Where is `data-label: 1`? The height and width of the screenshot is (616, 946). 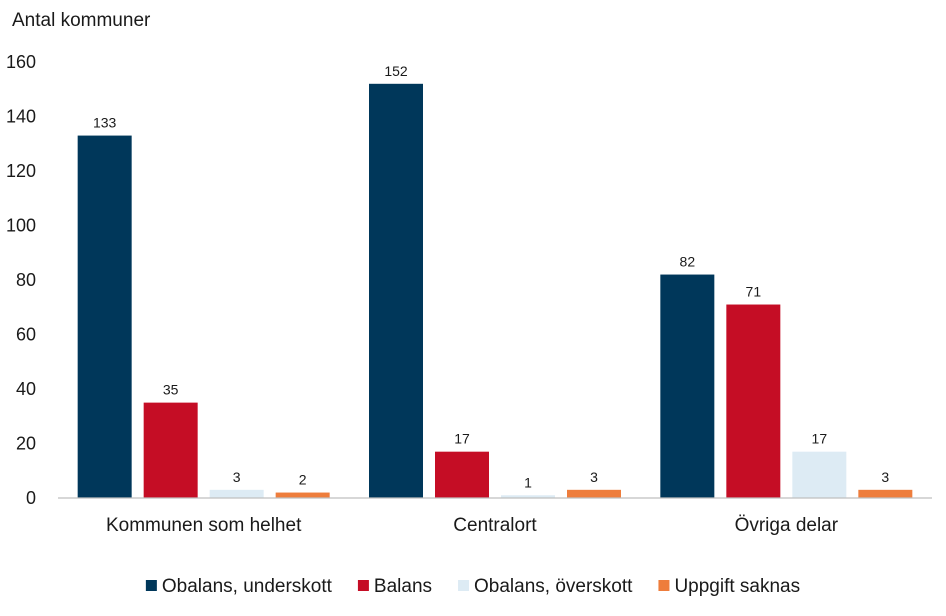
data-label: 1 is located at coordinates (528, 482).